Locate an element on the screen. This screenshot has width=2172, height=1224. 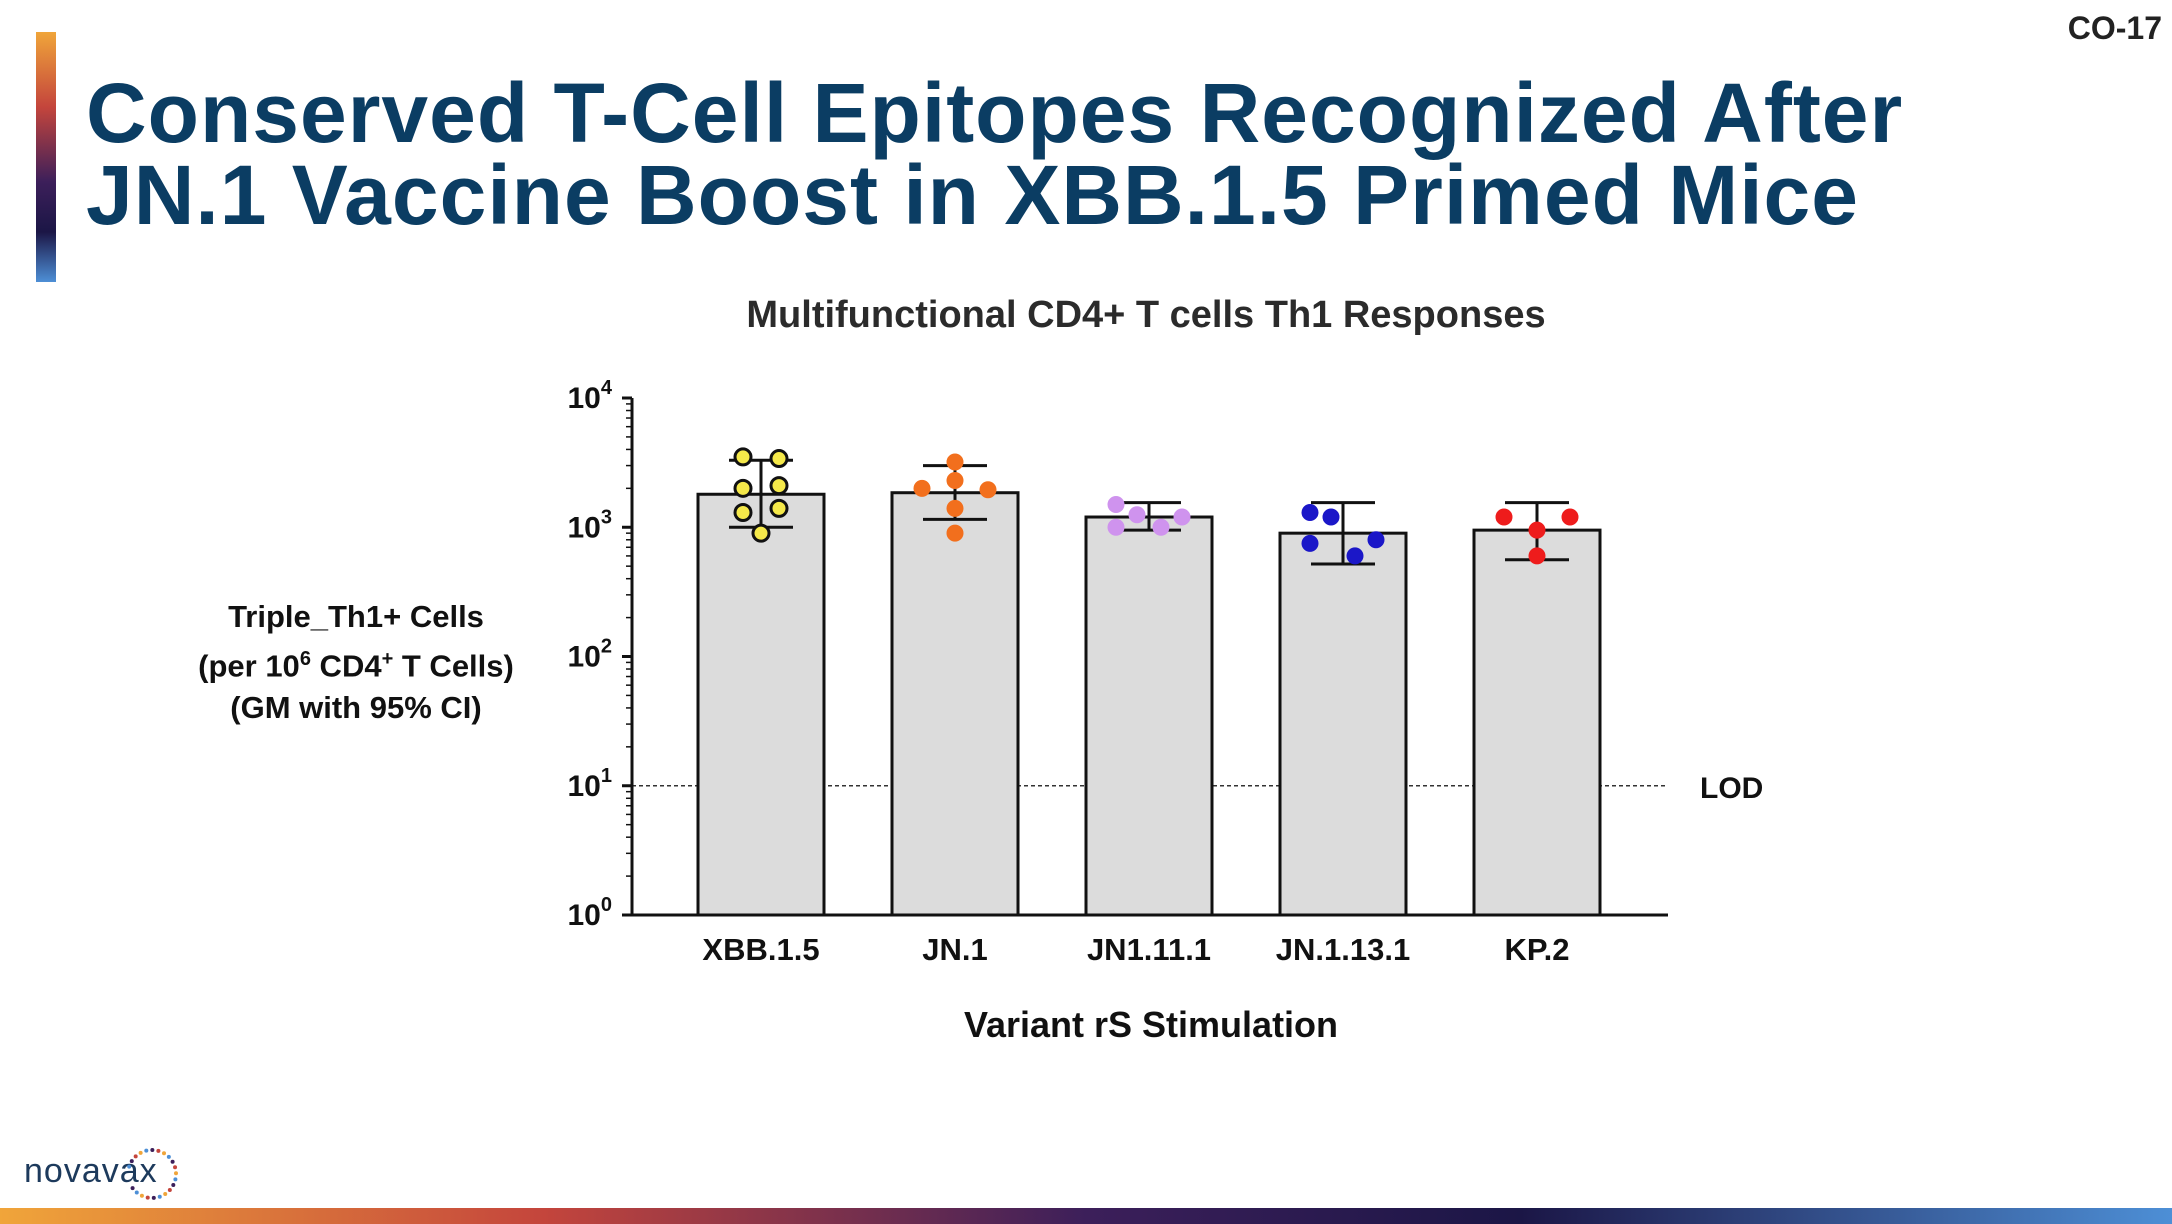
y-tick-label-4: 10⁴ is located at coordinates (590, 396).